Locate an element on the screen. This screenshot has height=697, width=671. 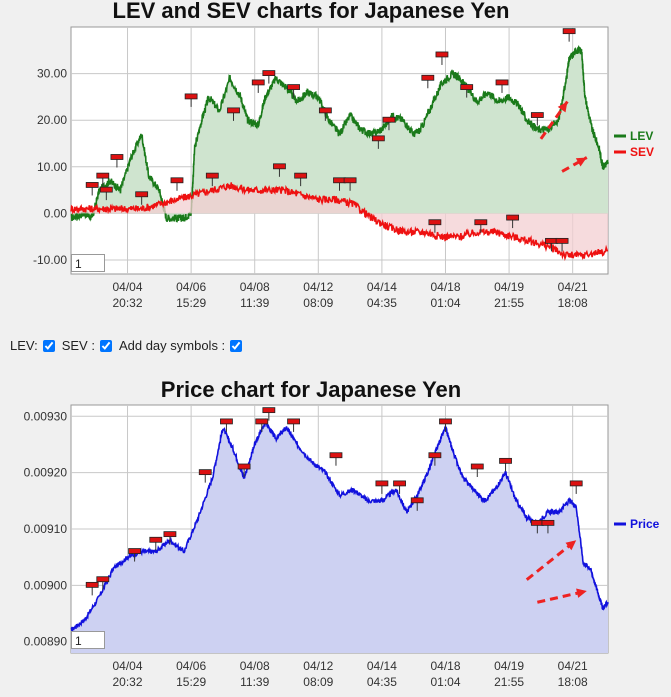
lev-chart-title: LEV and SEV charts for Japanese Yen is located at coordinates (311, 11).